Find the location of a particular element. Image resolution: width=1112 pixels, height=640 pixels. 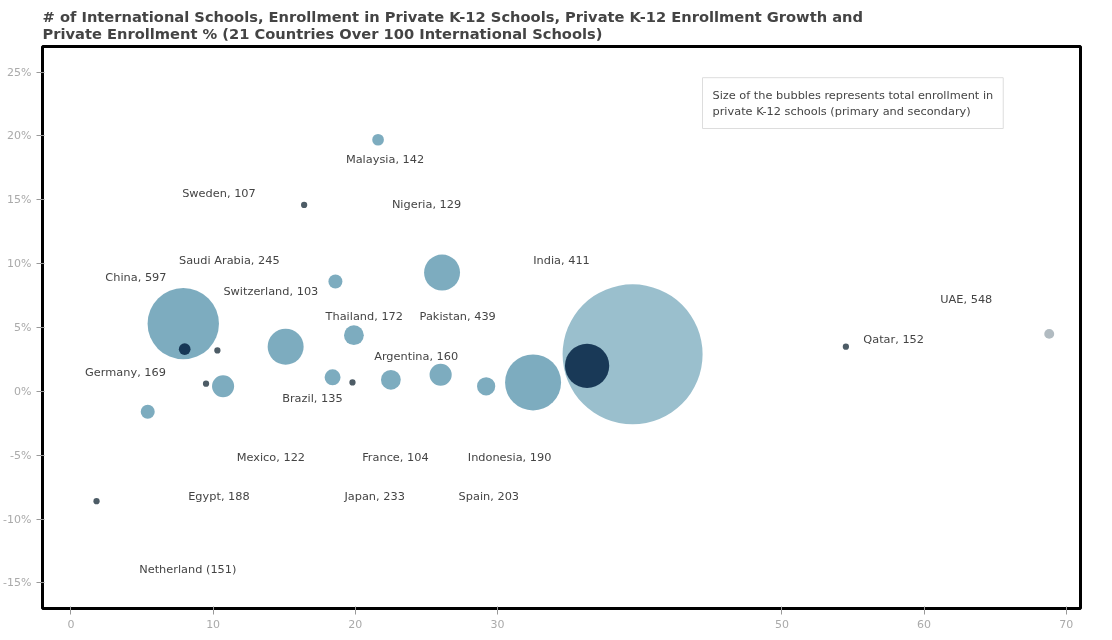

annotation: Switzerland, 103 is located at coordinates (271, 290).